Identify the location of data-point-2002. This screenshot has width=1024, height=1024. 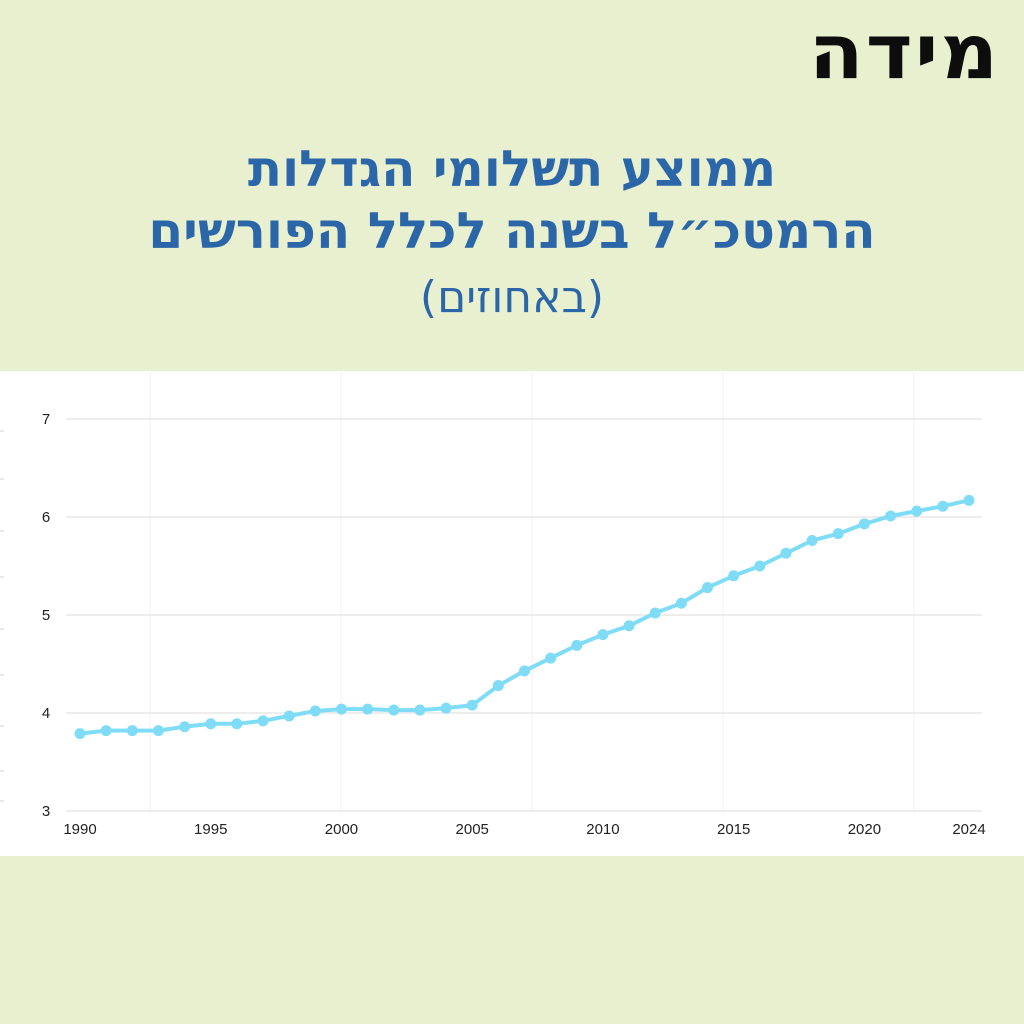
(394, 710).